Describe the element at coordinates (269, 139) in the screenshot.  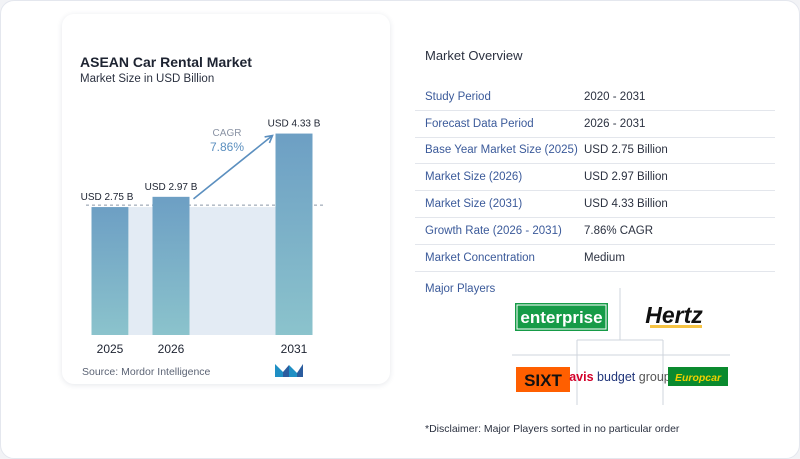
I see `cagr-arrow-head` at that location.